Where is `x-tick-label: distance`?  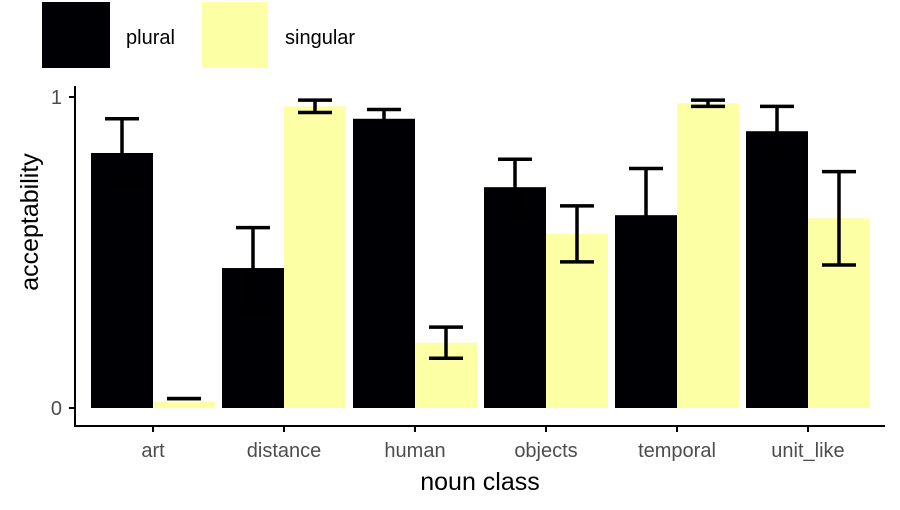 x-tick-label: distance is located at coordinates (284, 451).